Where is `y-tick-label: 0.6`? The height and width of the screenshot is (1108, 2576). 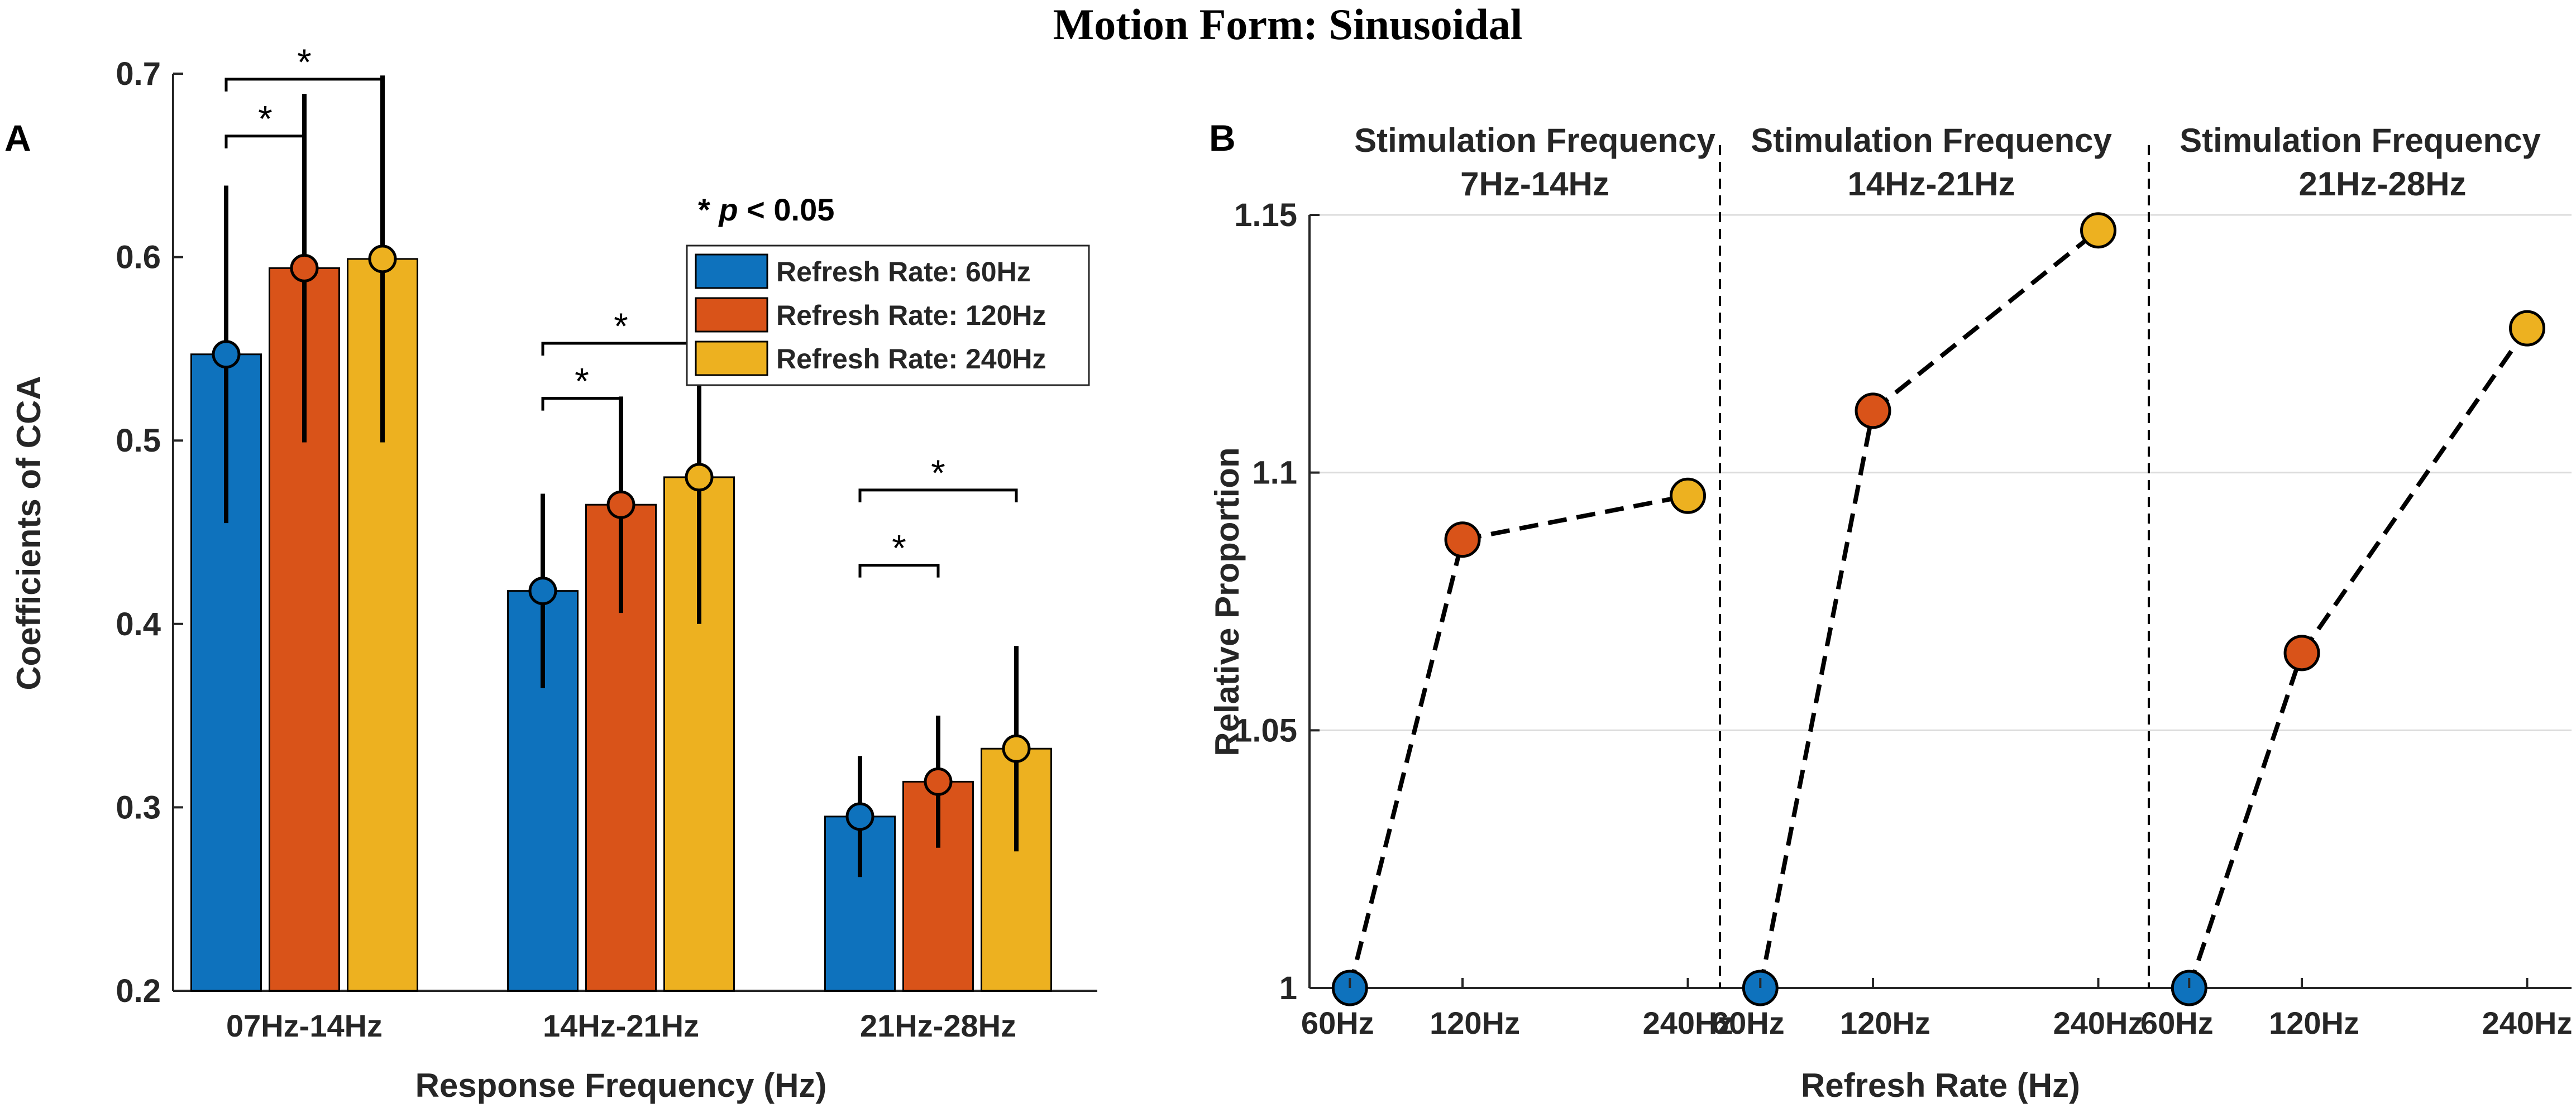
y-tick-label: 0.6 is located at coordinates (138, 257).